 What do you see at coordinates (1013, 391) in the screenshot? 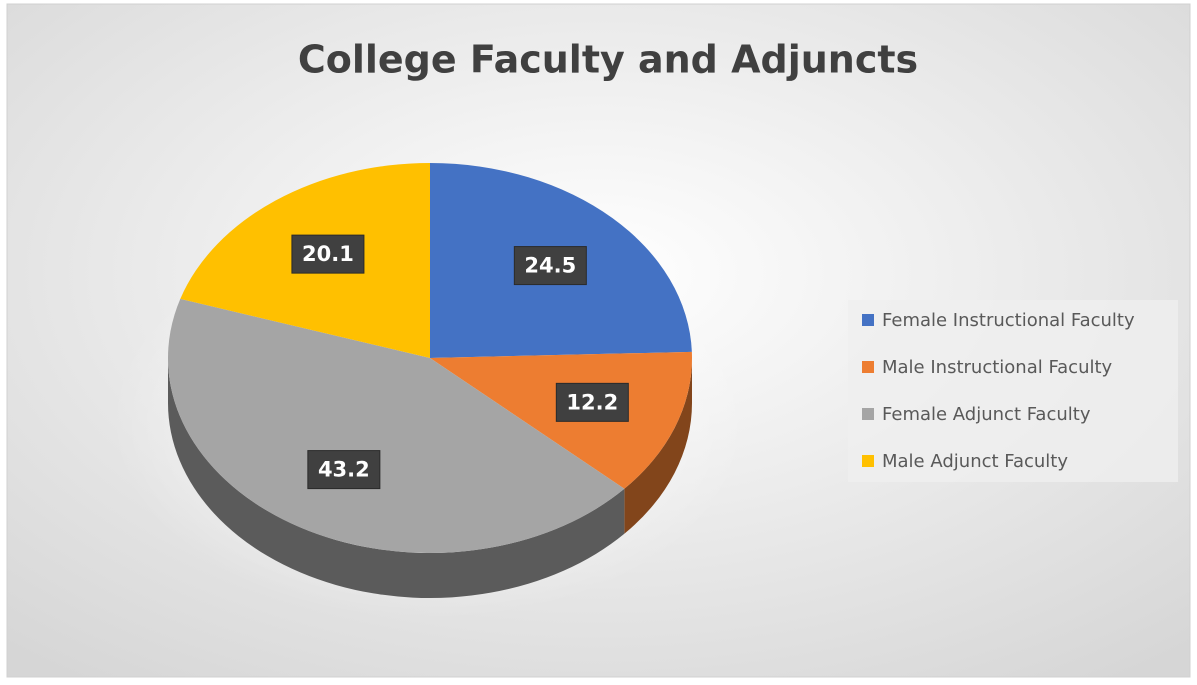
I see `legend-box` at bounding box center [1013, 391].